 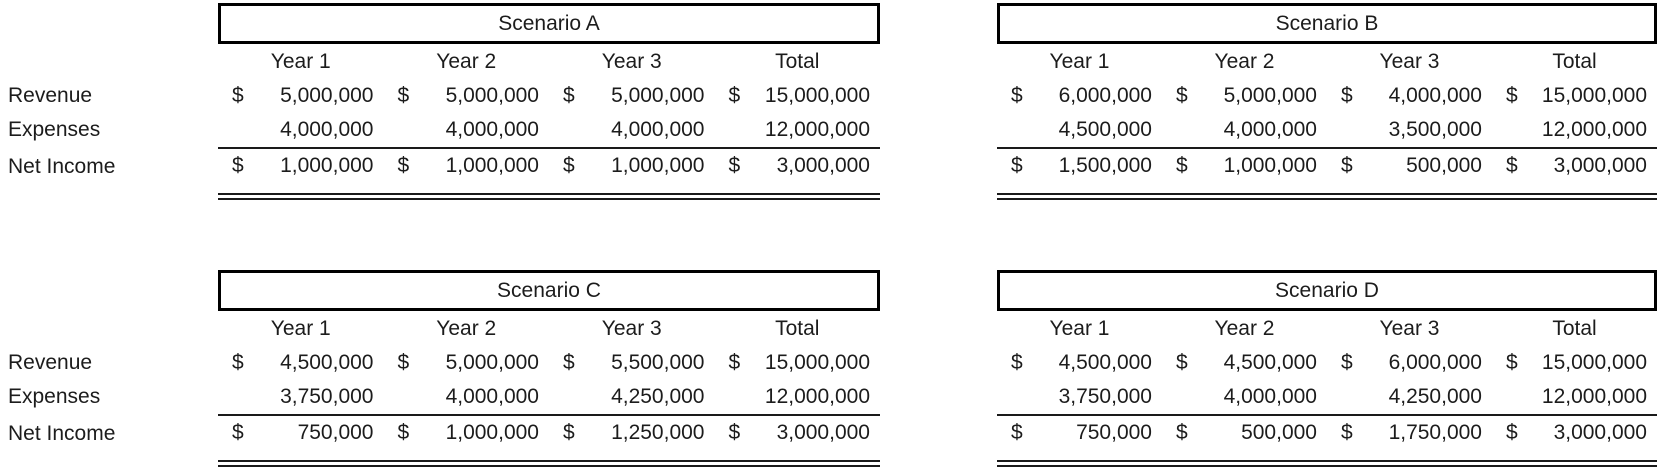 I want to click on net-income-row: $750,000 $500,000 $1,750,000 $3,000,000, so click(x=1327, y=440).